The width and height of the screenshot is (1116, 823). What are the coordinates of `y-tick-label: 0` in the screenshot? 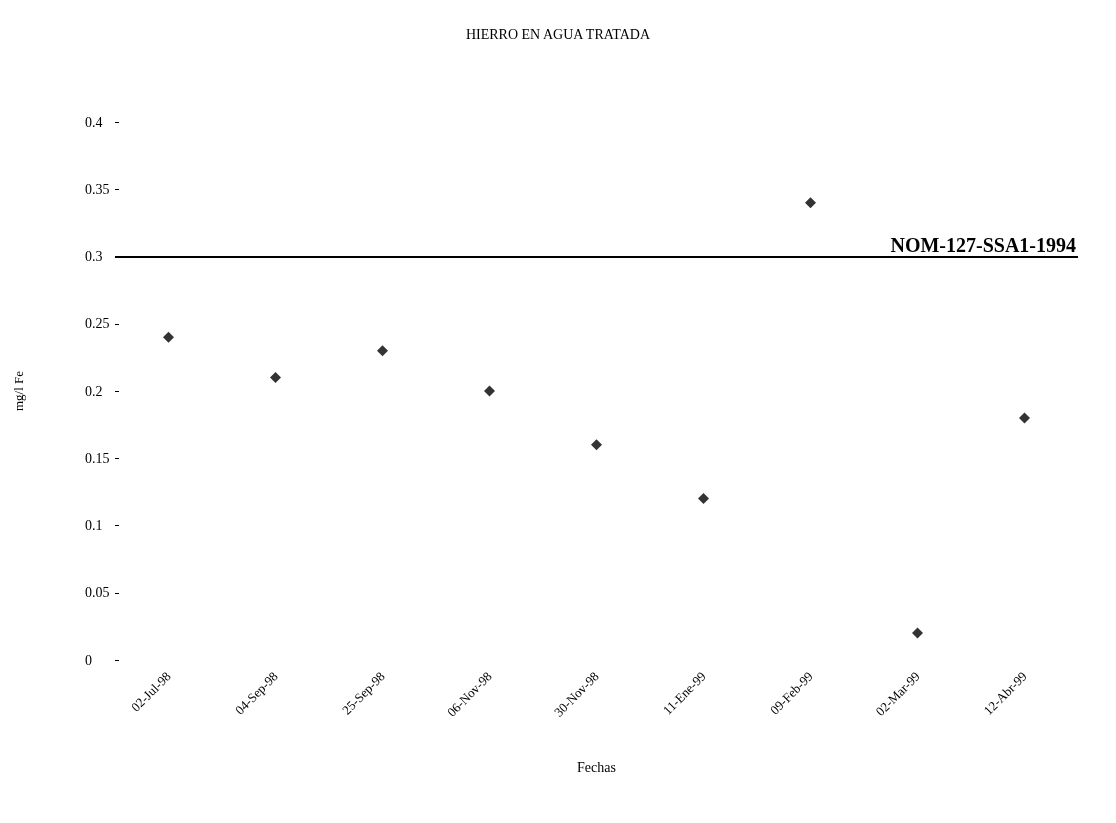 It's located at (88, 660).